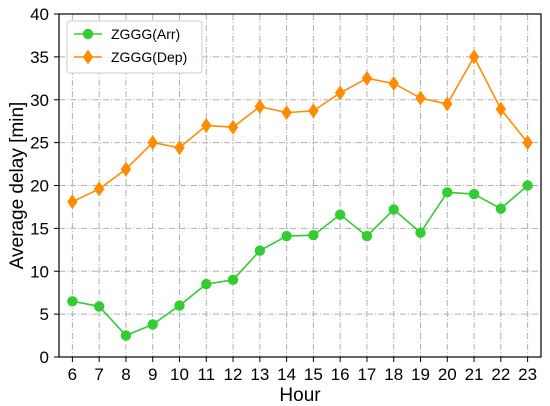 This screenshot has height=406, width=550. What do you see at coordinates (125, 374) in the screenshot?
I see `x-tick-label: 8` at bounding box center [125, 374].